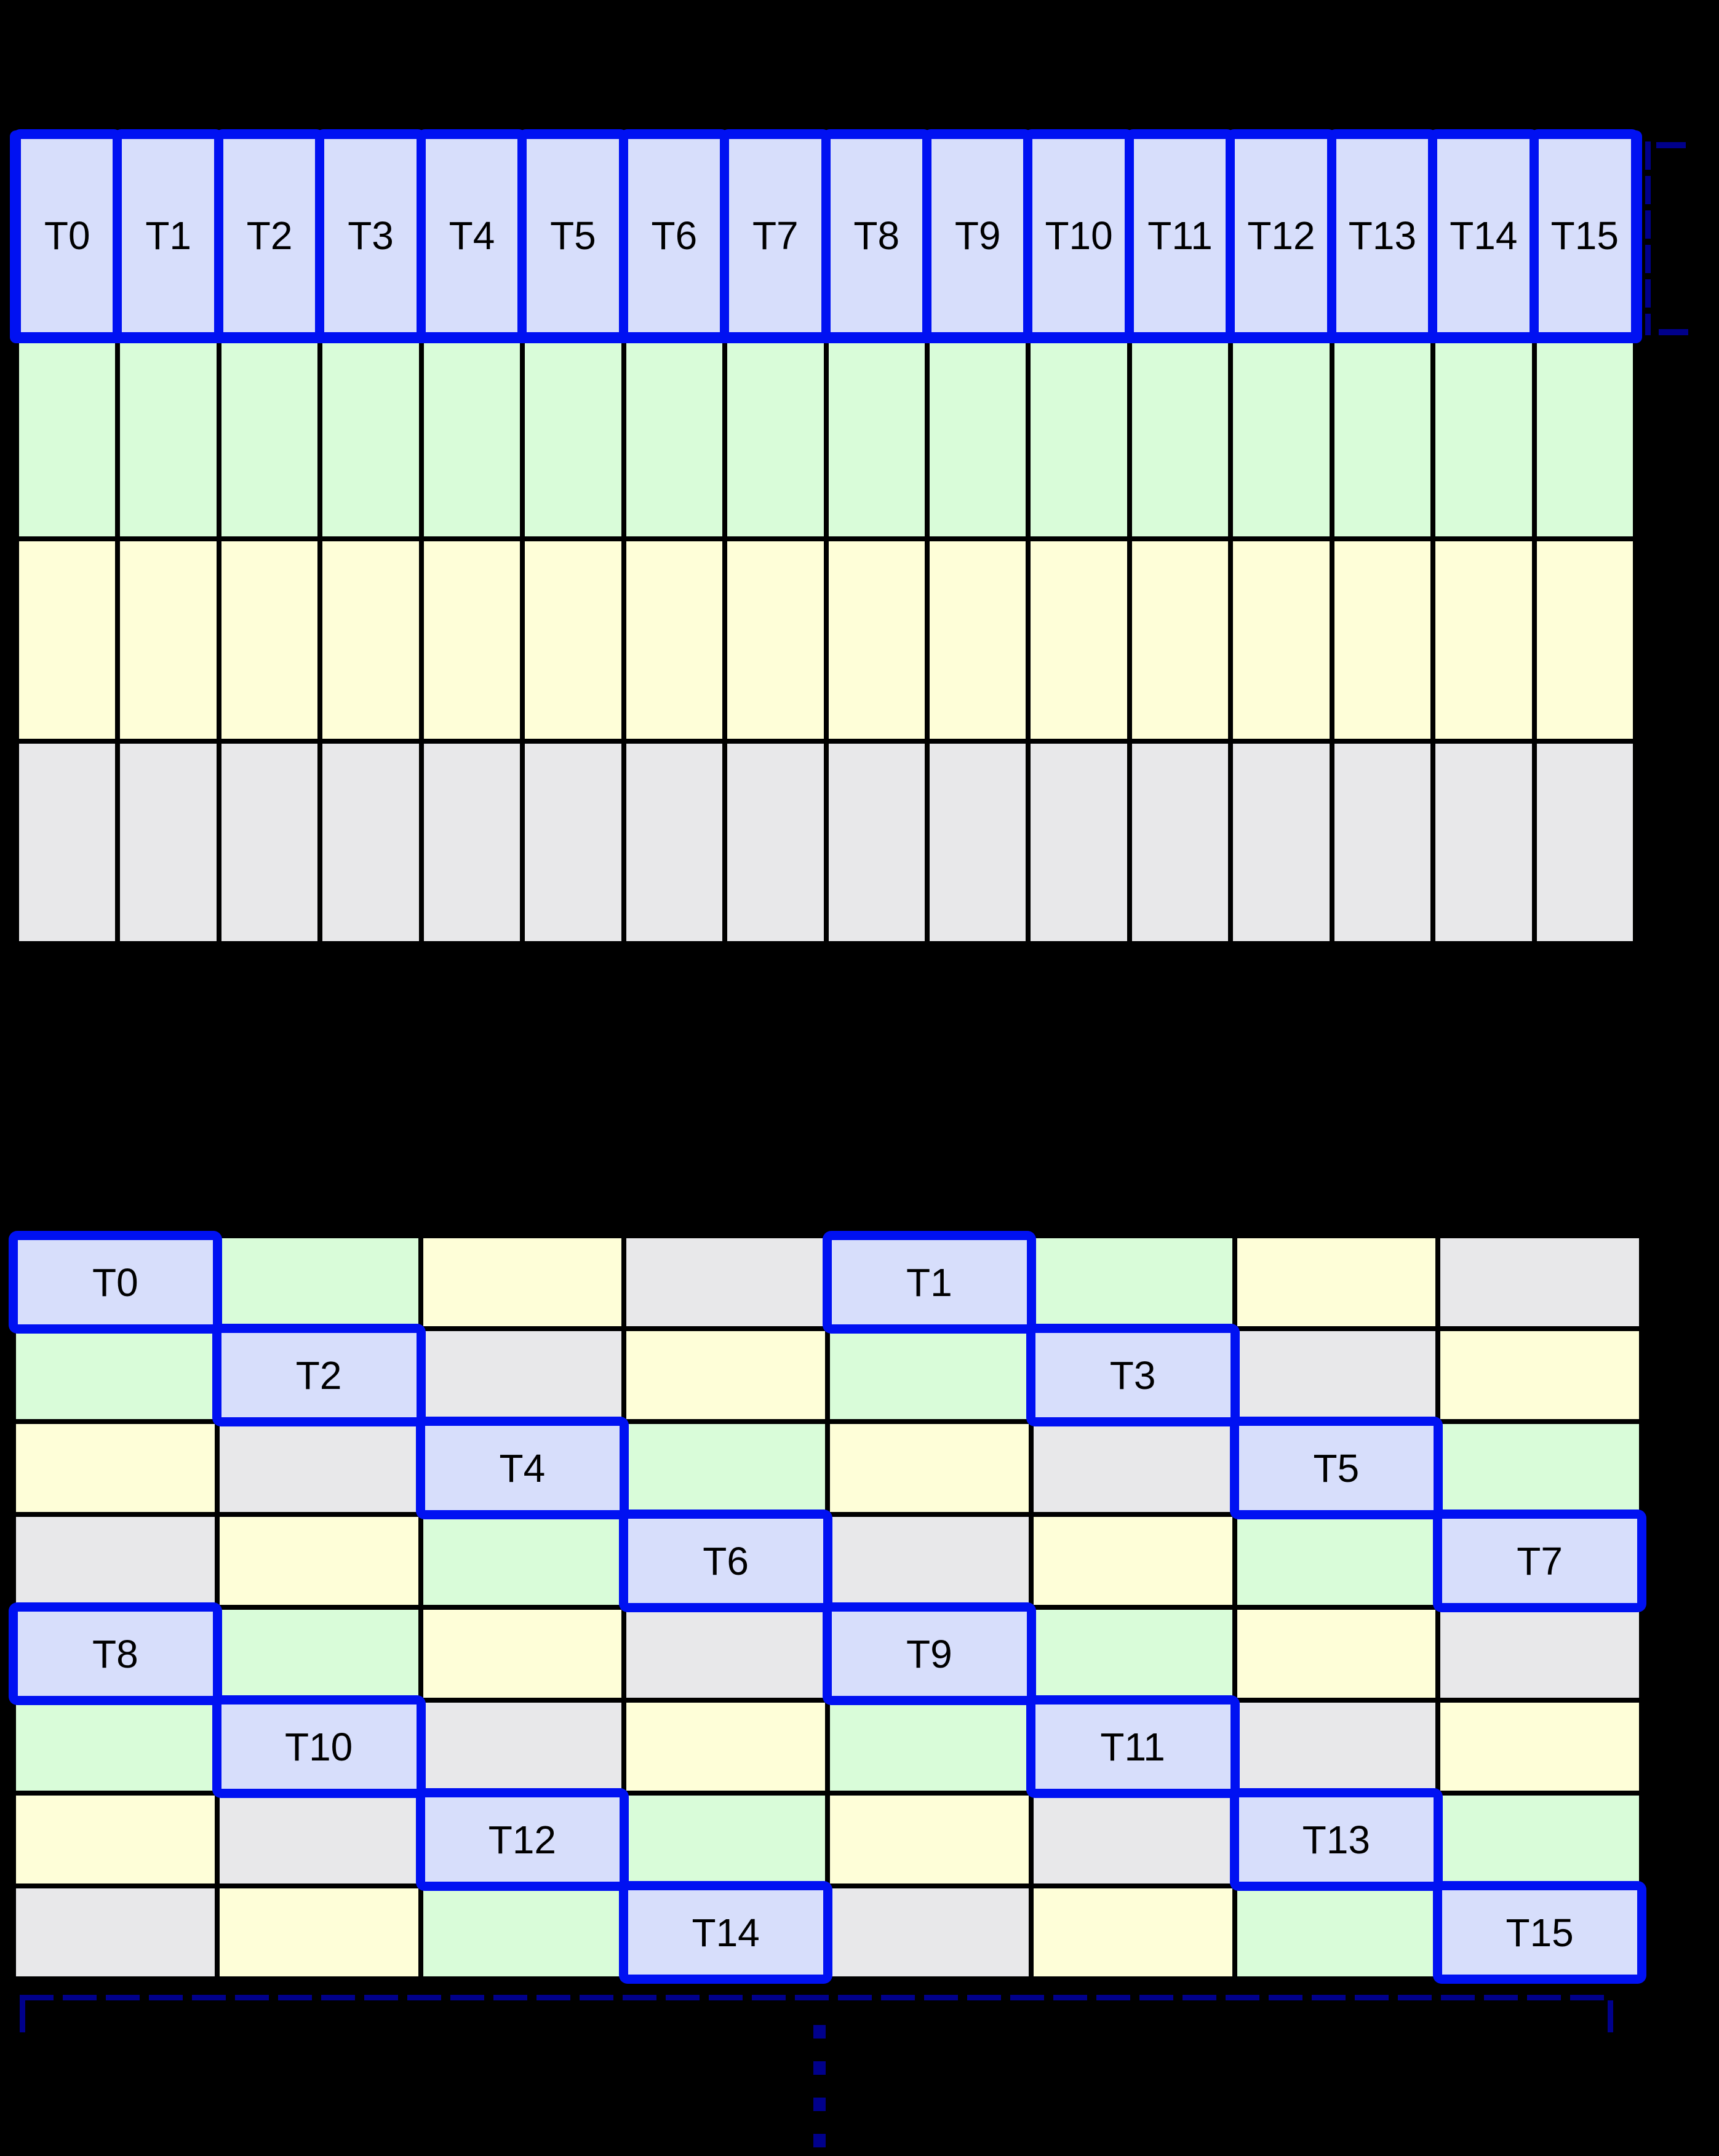  I want to click on thread-cell-[object Object]: T15, so click(1540, 1932).